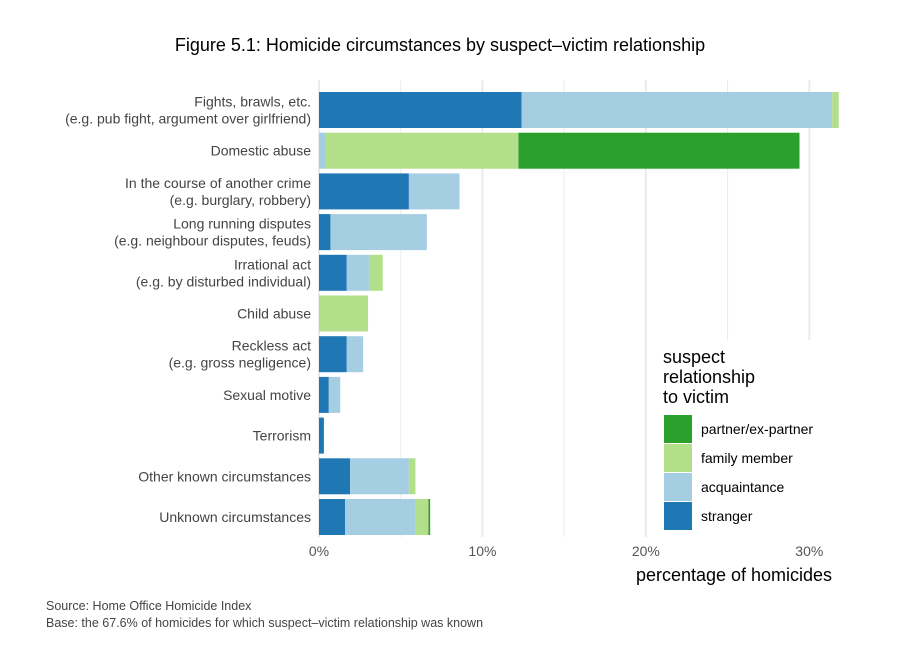 This screenshot has width=918, height=648. Describe the element at coordinates (743, 487) in the screenshot. I see `legend-label-acquaintance: acquaintance` at that location.